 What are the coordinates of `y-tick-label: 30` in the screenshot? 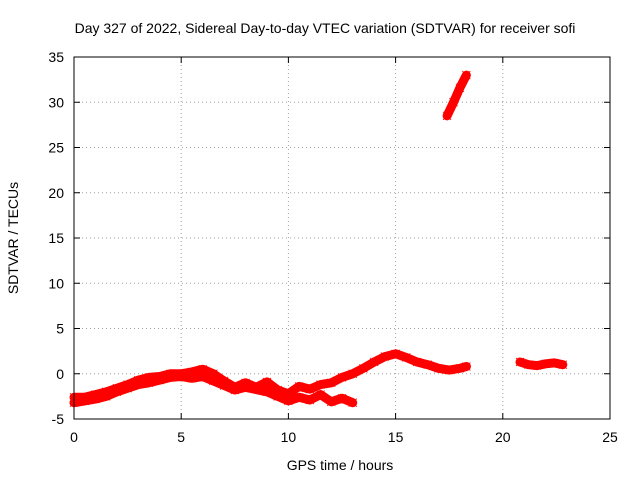 It's located at (56, 102).